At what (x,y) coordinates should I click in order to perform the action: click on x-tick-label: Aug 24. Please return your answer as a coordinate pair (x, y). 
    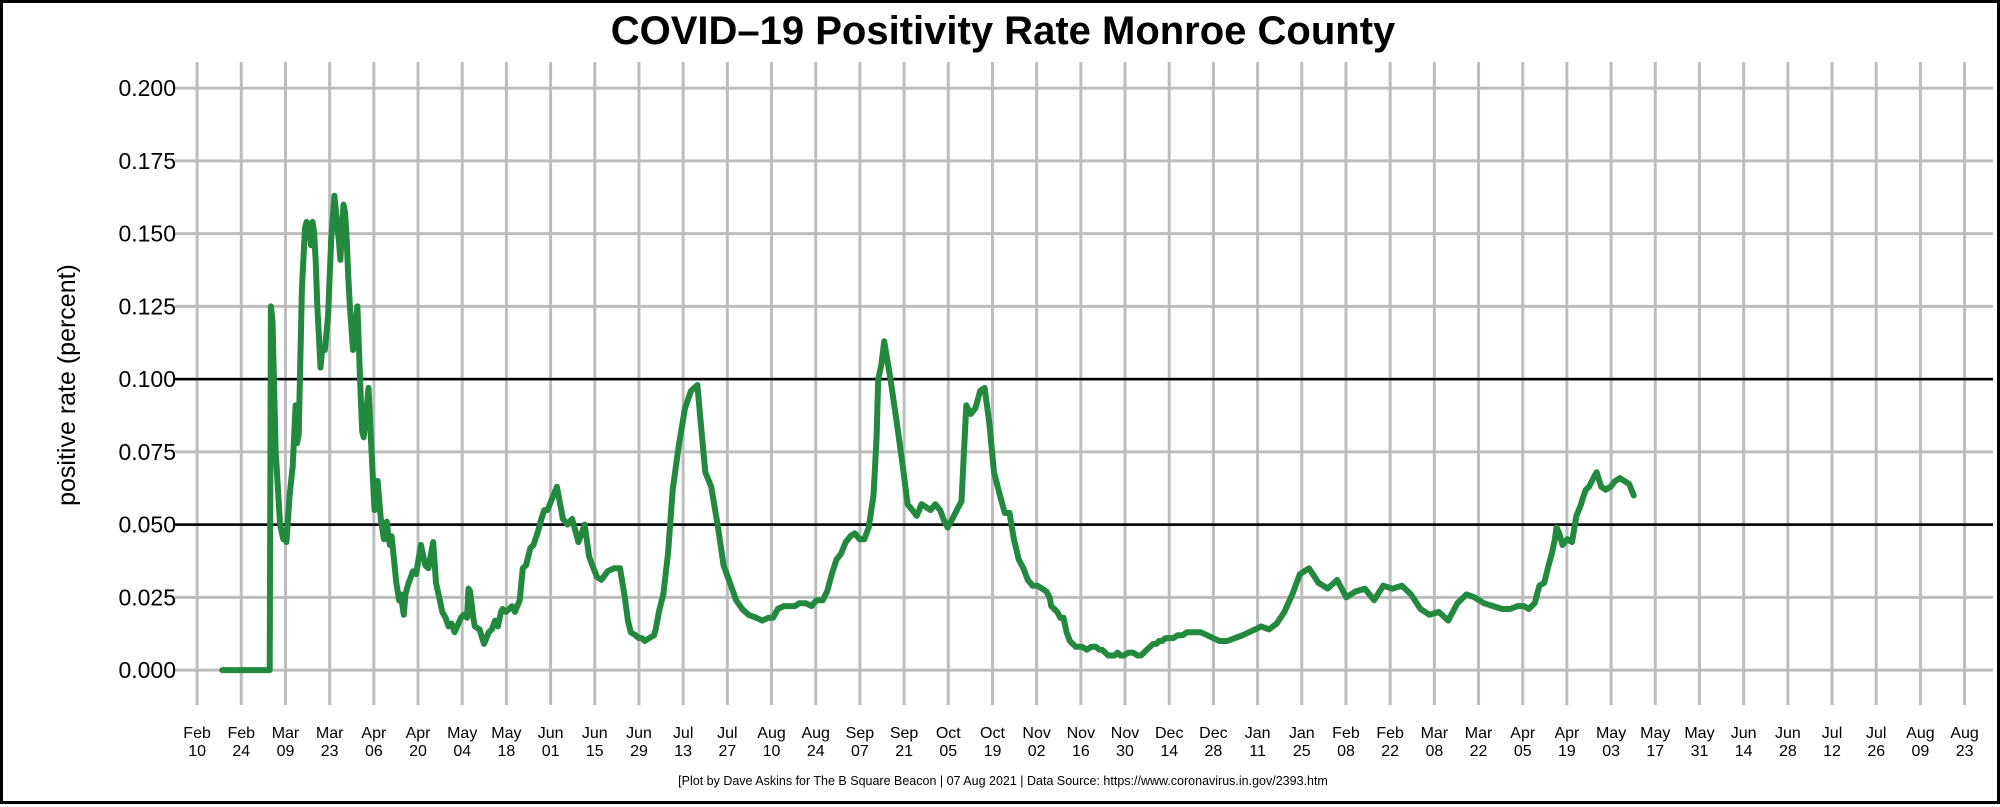
    Looking at the image, I should click on (815, 742).